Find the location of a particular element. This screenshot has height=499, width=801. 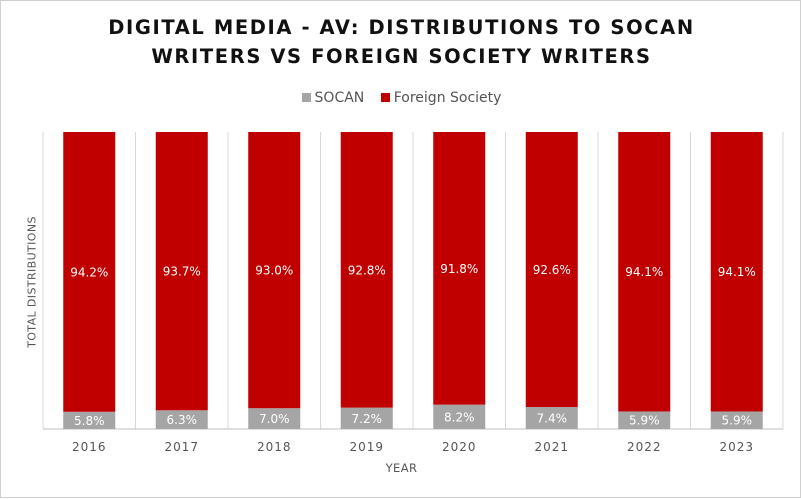

data-label-foreign-society-2017: 93.7% is located at coordinates (182, 272).